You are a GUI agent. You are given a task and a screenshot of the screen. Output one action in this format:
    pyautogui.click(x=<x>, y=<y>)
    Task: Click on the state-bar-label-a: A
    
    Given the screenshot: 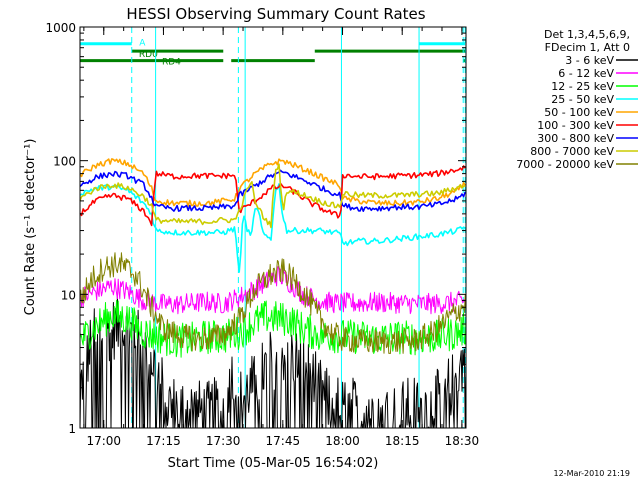 What is the action you would take?
    pyautogui.click(x=142, y=43)
    